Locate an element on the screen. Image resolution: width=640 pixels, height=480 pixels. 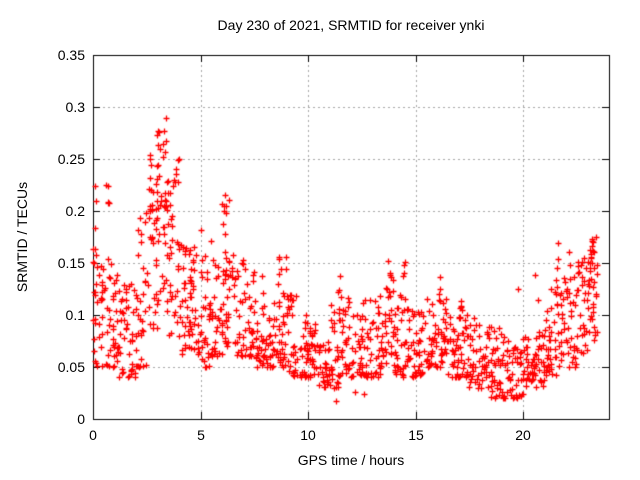
y-tick-label: 0.25 is located at coordinates (71, 159).